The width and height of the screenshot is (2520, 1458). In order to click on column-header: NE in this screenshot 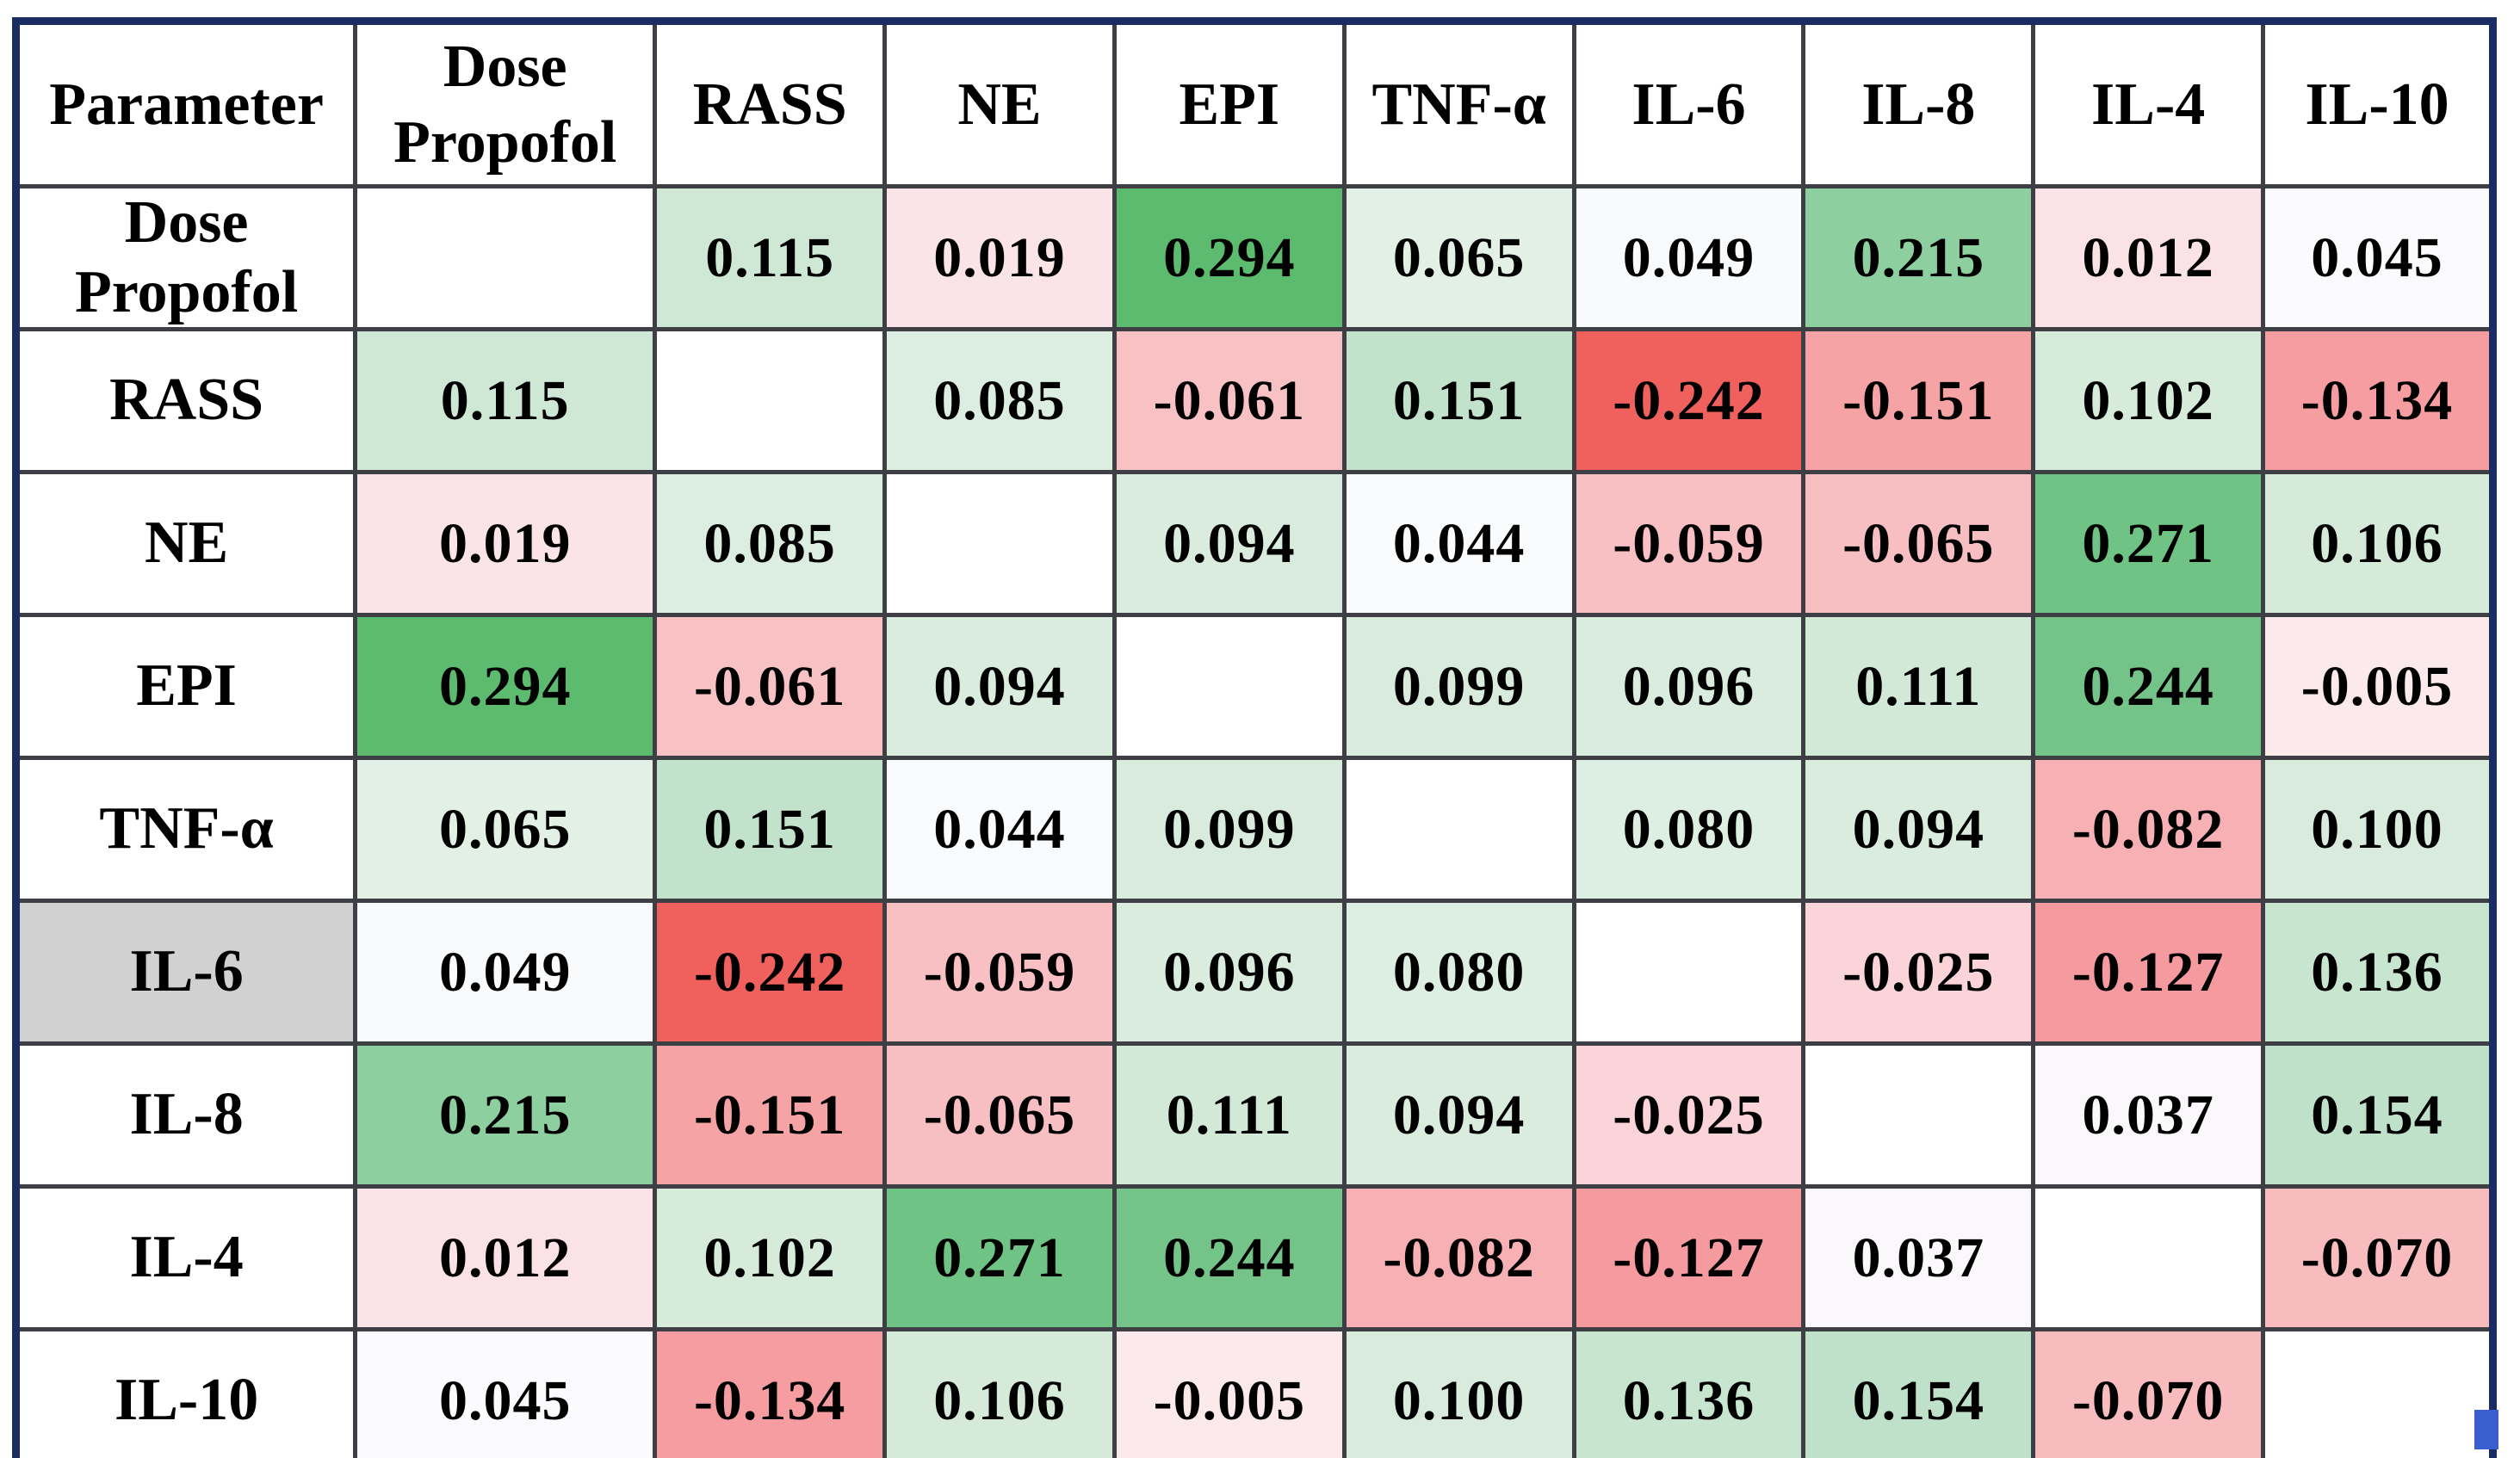, I will do `click(1000, 103)`.